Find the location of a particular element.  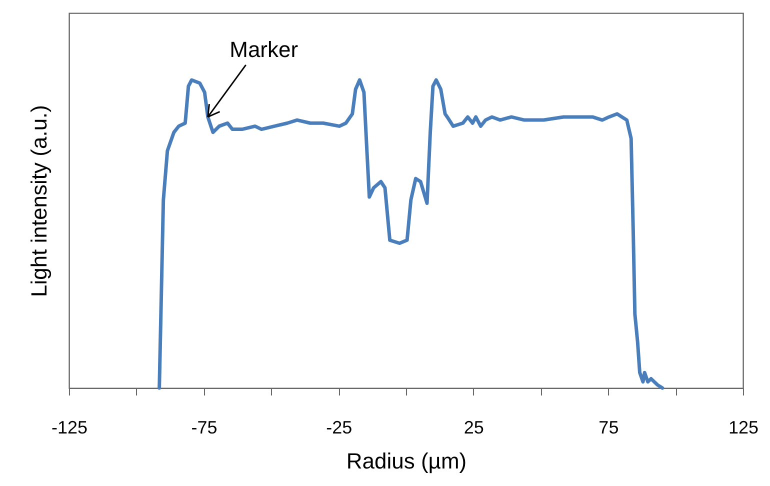

x-tick-label: -75 is located at coordinates (204, 428).